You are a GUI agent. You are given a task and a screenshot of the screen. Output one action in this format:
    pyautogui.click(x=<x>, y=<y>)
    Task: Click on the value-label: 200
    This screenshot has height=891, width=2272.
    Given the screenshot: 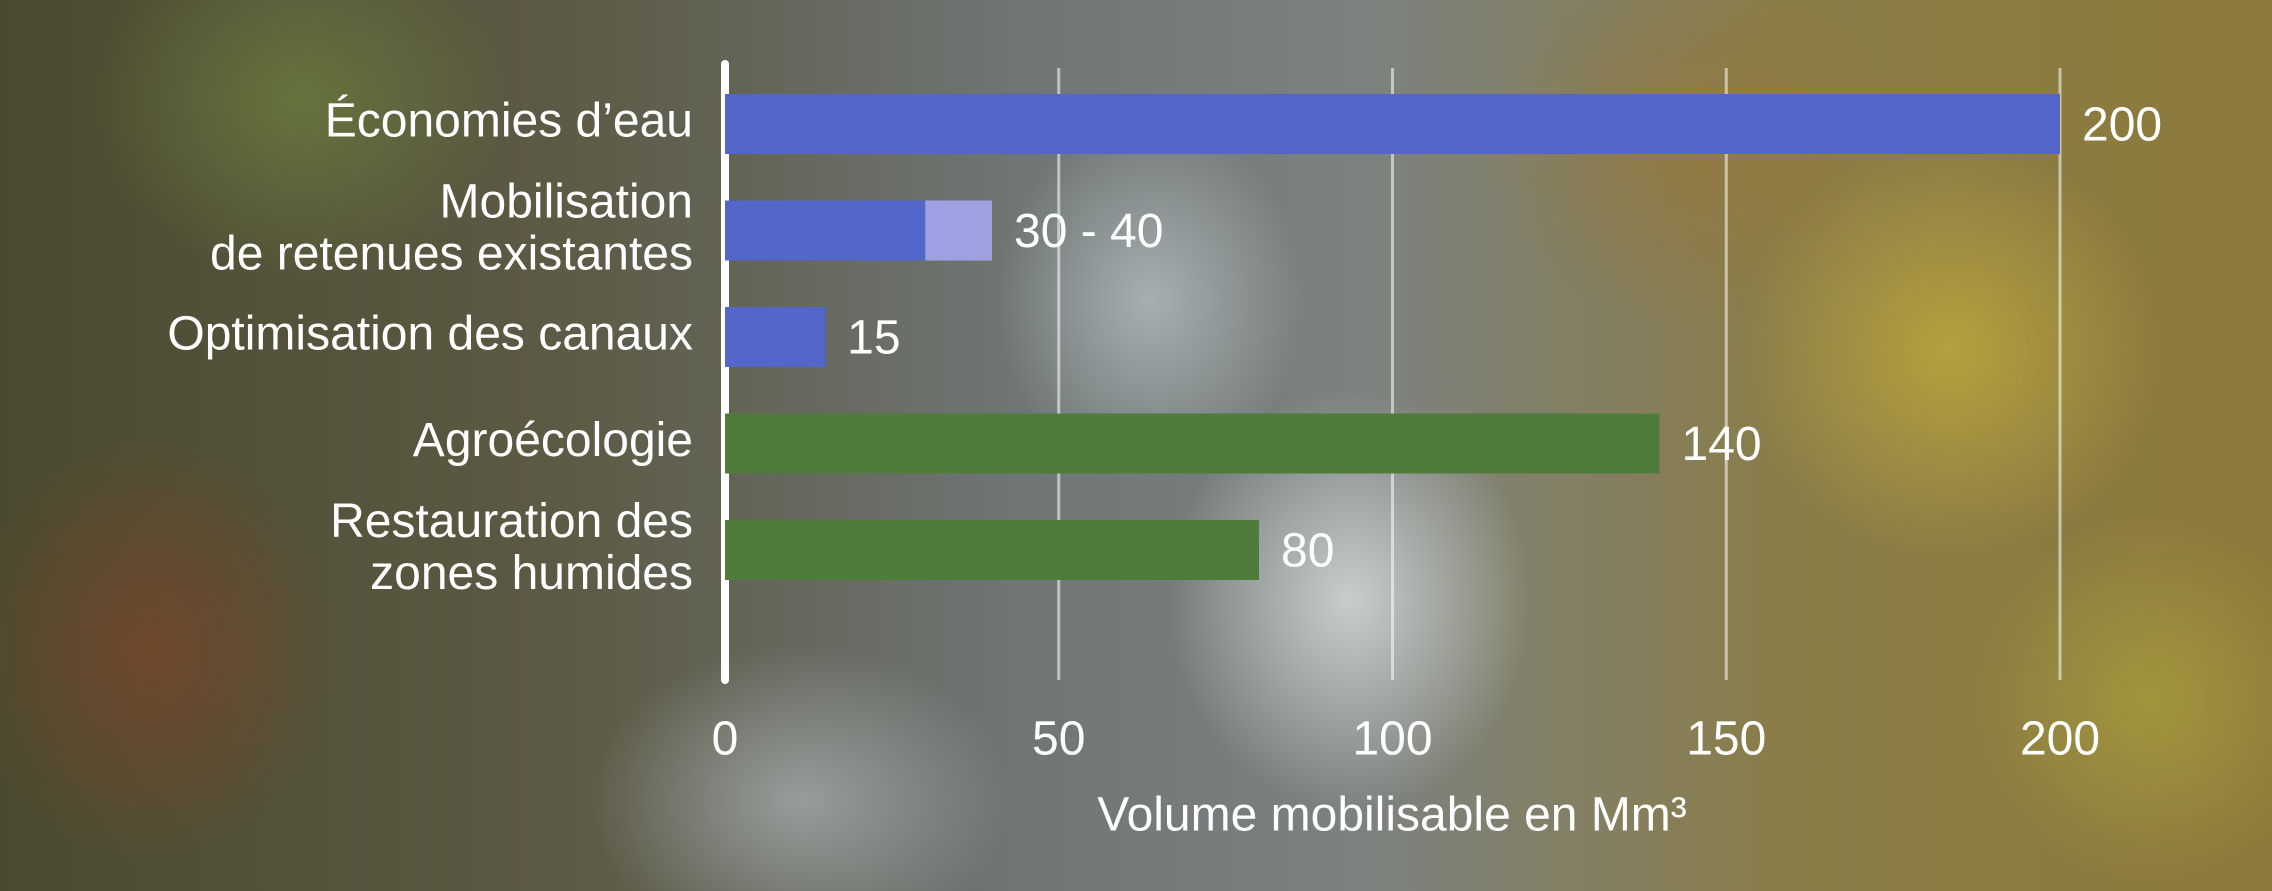 What is the action you would take?
    pyautogui.click(x=2122, y=125)
    